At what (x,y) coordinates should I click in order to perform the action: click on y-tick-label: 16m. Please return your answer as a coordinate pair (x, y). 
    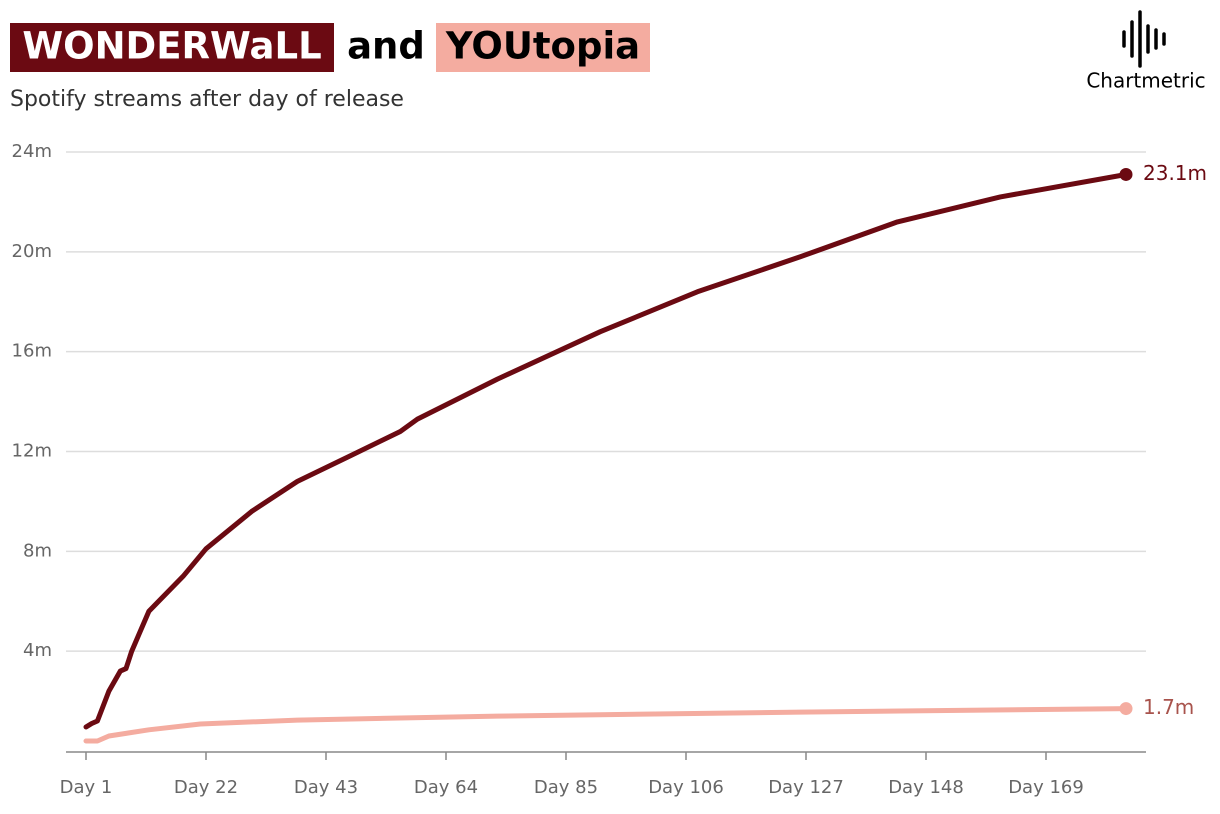
    Looking at the image, I should click on (32, 351).